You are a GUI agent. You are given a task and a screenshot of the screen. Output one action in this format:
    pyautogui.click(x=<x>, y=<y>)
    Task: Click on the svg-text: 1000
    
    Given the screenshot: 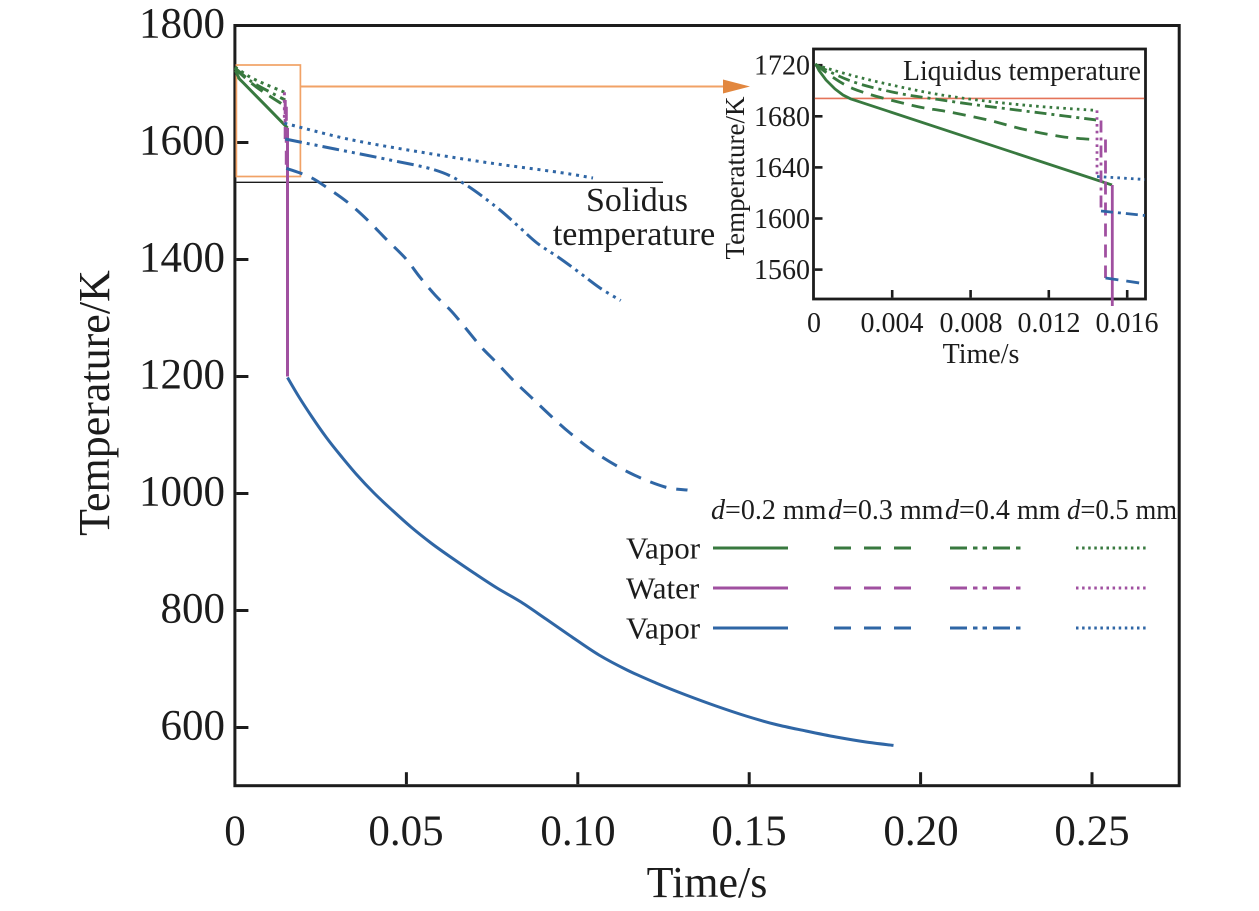 What is the action you would take?
    pyautogui.click(x=182, y=492)
    